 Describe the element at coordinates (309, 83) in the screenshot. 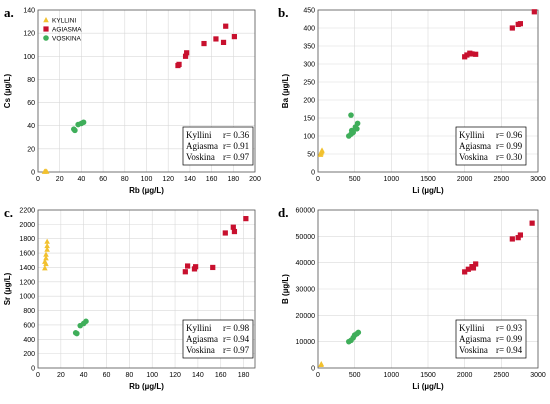

I see `y-tick-label: 250` at that location.